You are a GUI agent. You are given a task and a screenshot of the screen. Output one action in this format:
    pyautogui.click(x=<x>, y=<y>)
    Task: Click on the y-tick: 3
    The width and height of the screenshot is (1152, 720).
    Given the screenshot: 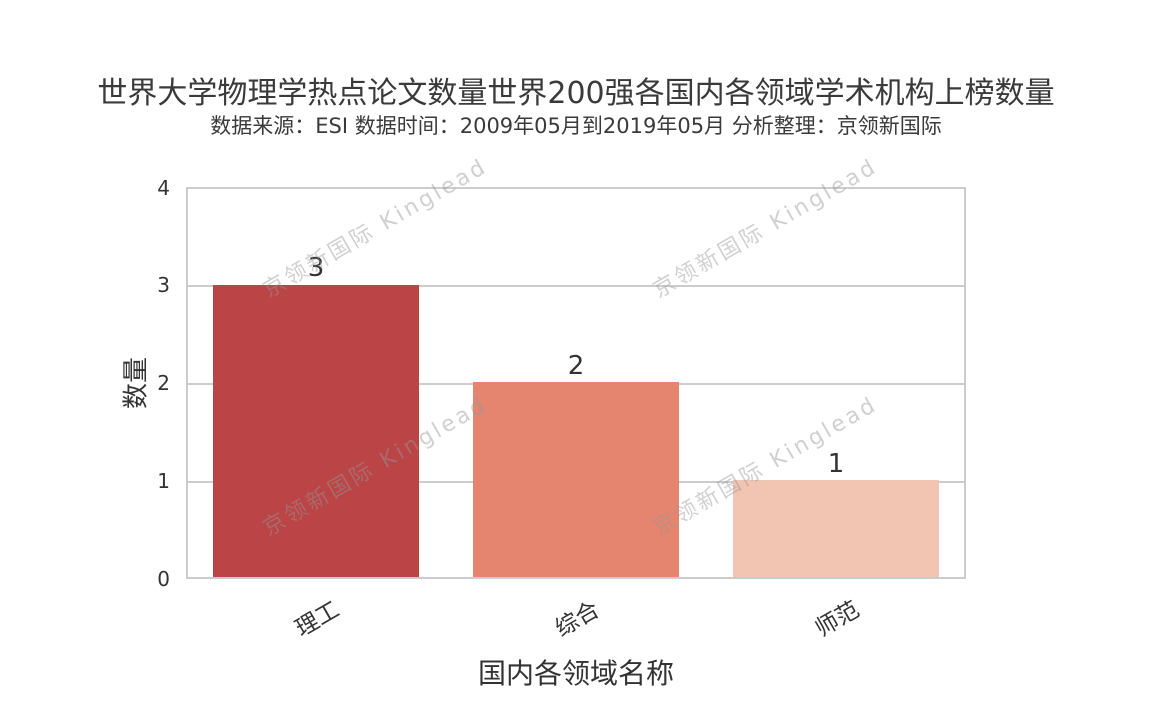 What is the action you would take?
    pyautogui.click(x=163, y=285)
    